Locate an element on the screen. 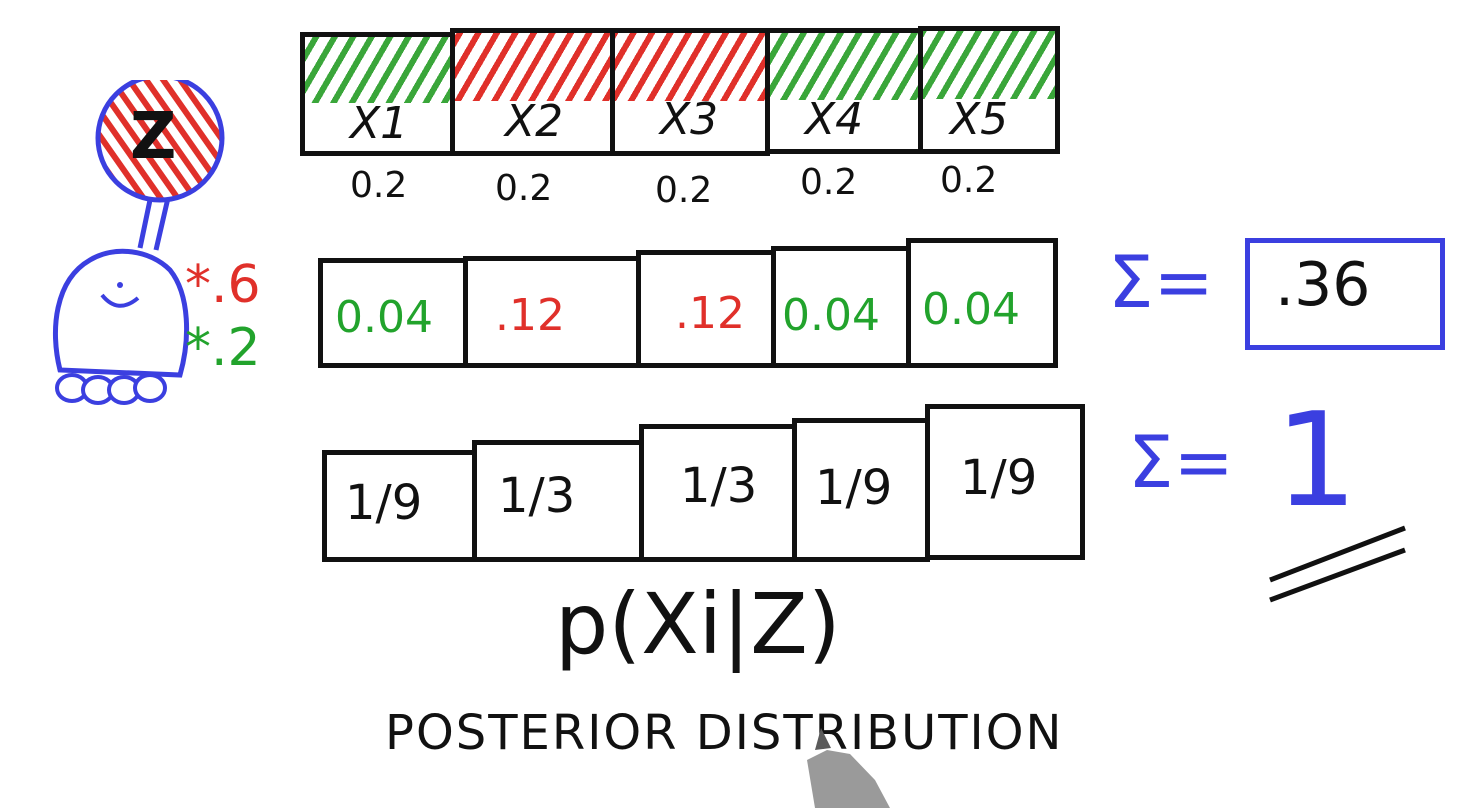 The height and width of the screenshot is (808, 1480). product-sum-value: .36 is located at coordinates (1323, 285).